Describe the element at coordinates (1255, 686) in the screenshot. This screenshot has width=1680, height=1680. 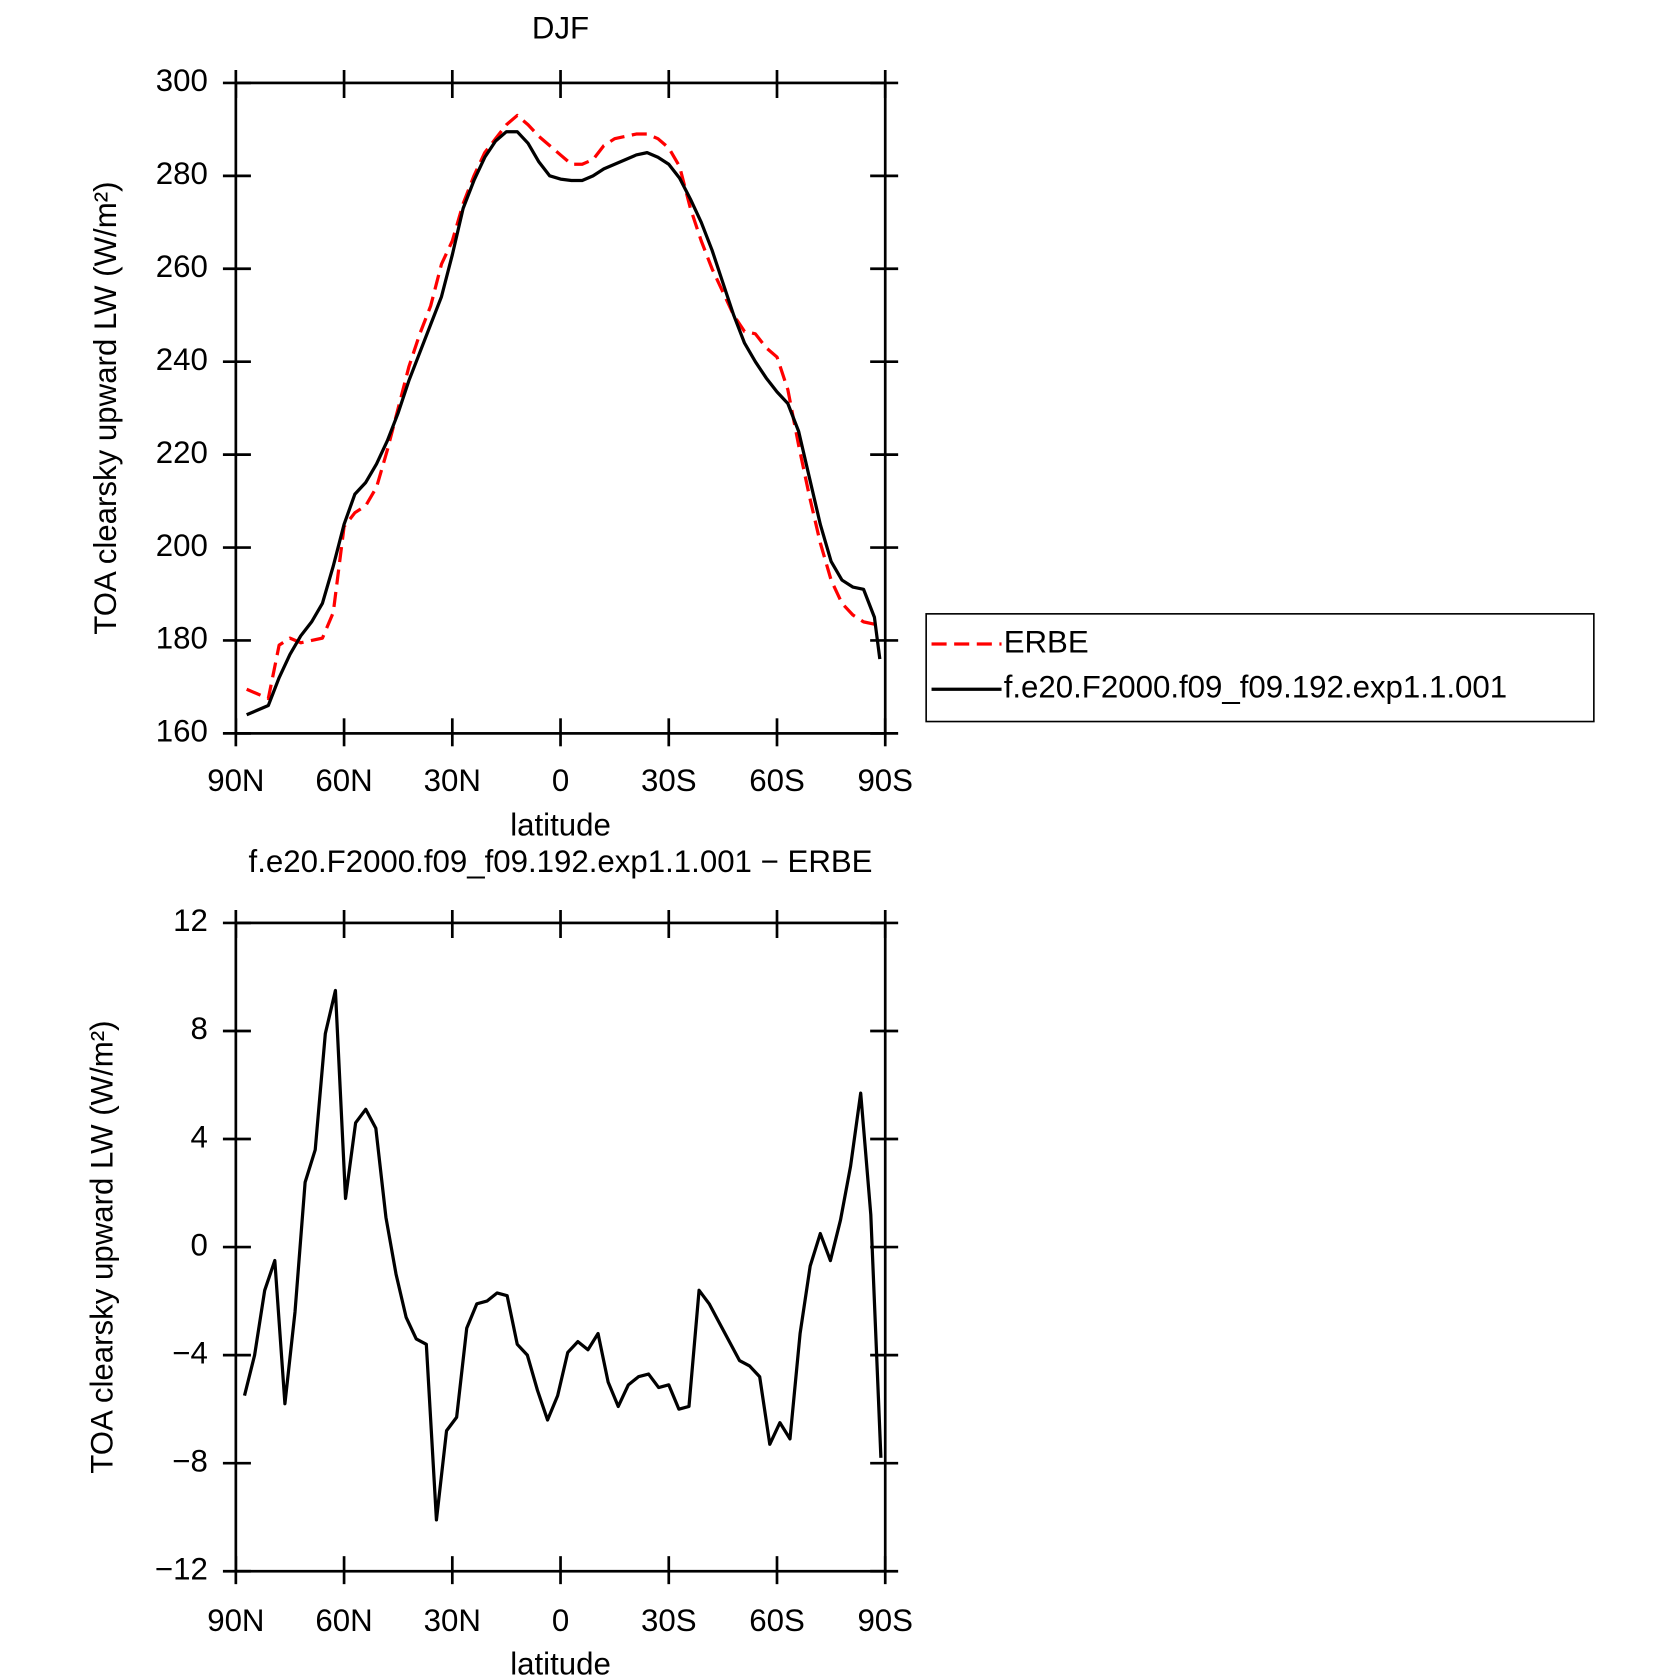
I see `legend-label: f.e20.F2000.f09_f09.192.exp1.1.001` at that location.